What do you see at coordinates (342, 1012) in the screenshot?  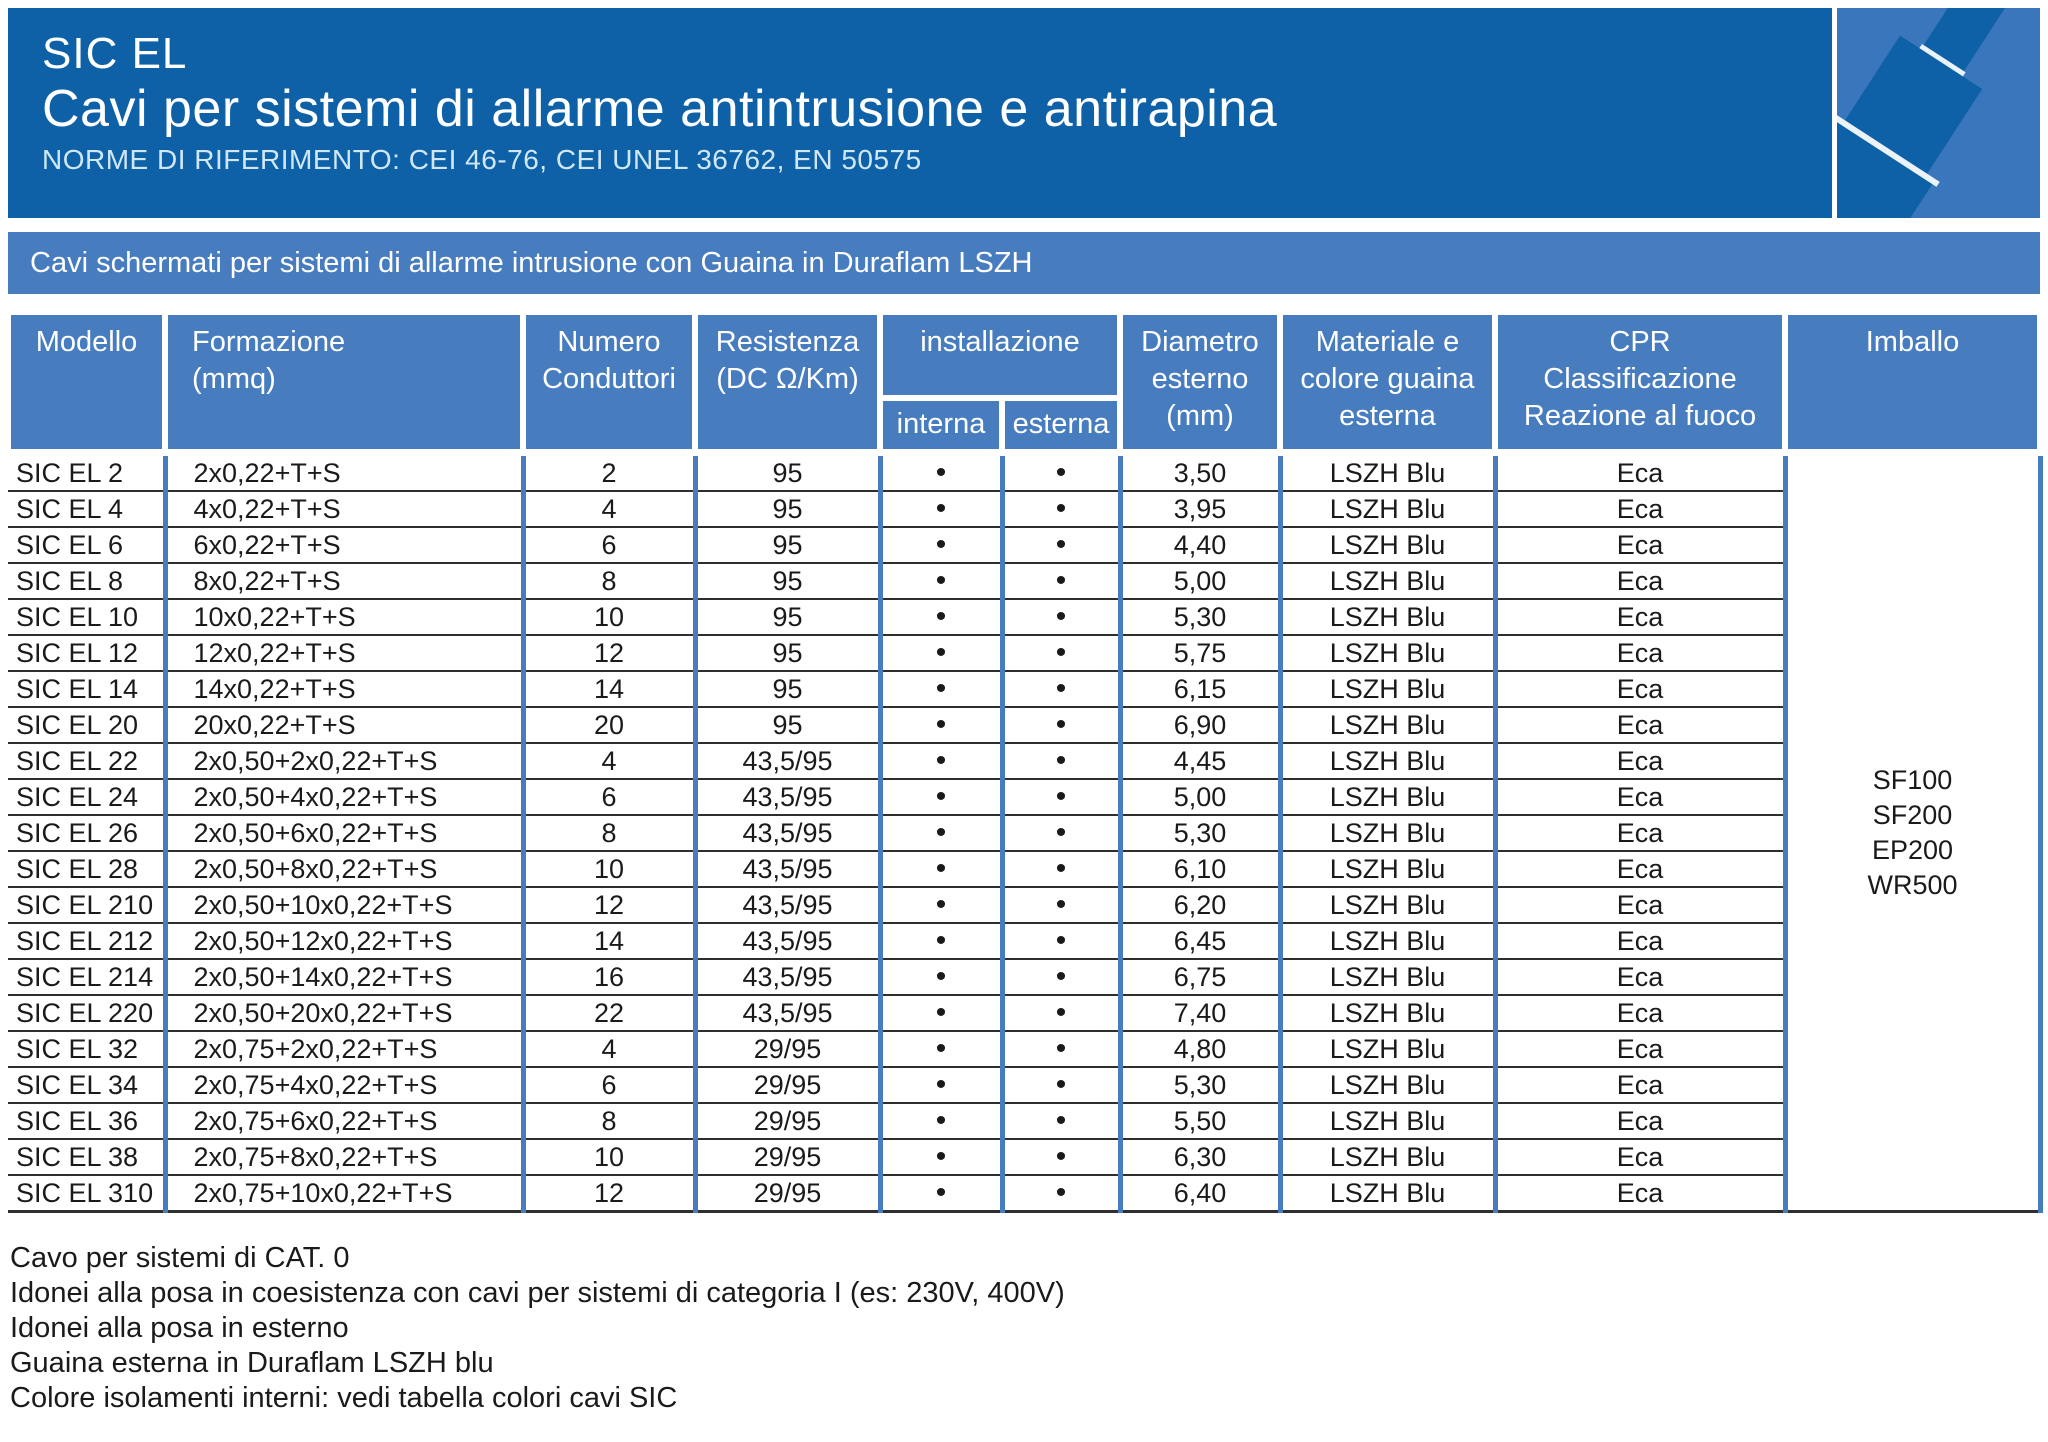 I see `formation-cell: 2x0,50+20x0,22+T+S` at bounding box center [342, 1012].